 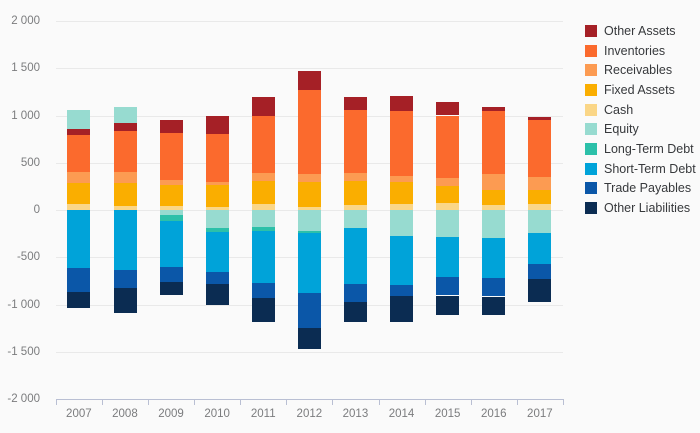 What do you see at coordinates (640, 31) in the screenshot?
I see `legend-item-other-assets: Other Assets` at bounding box center [640, 31].